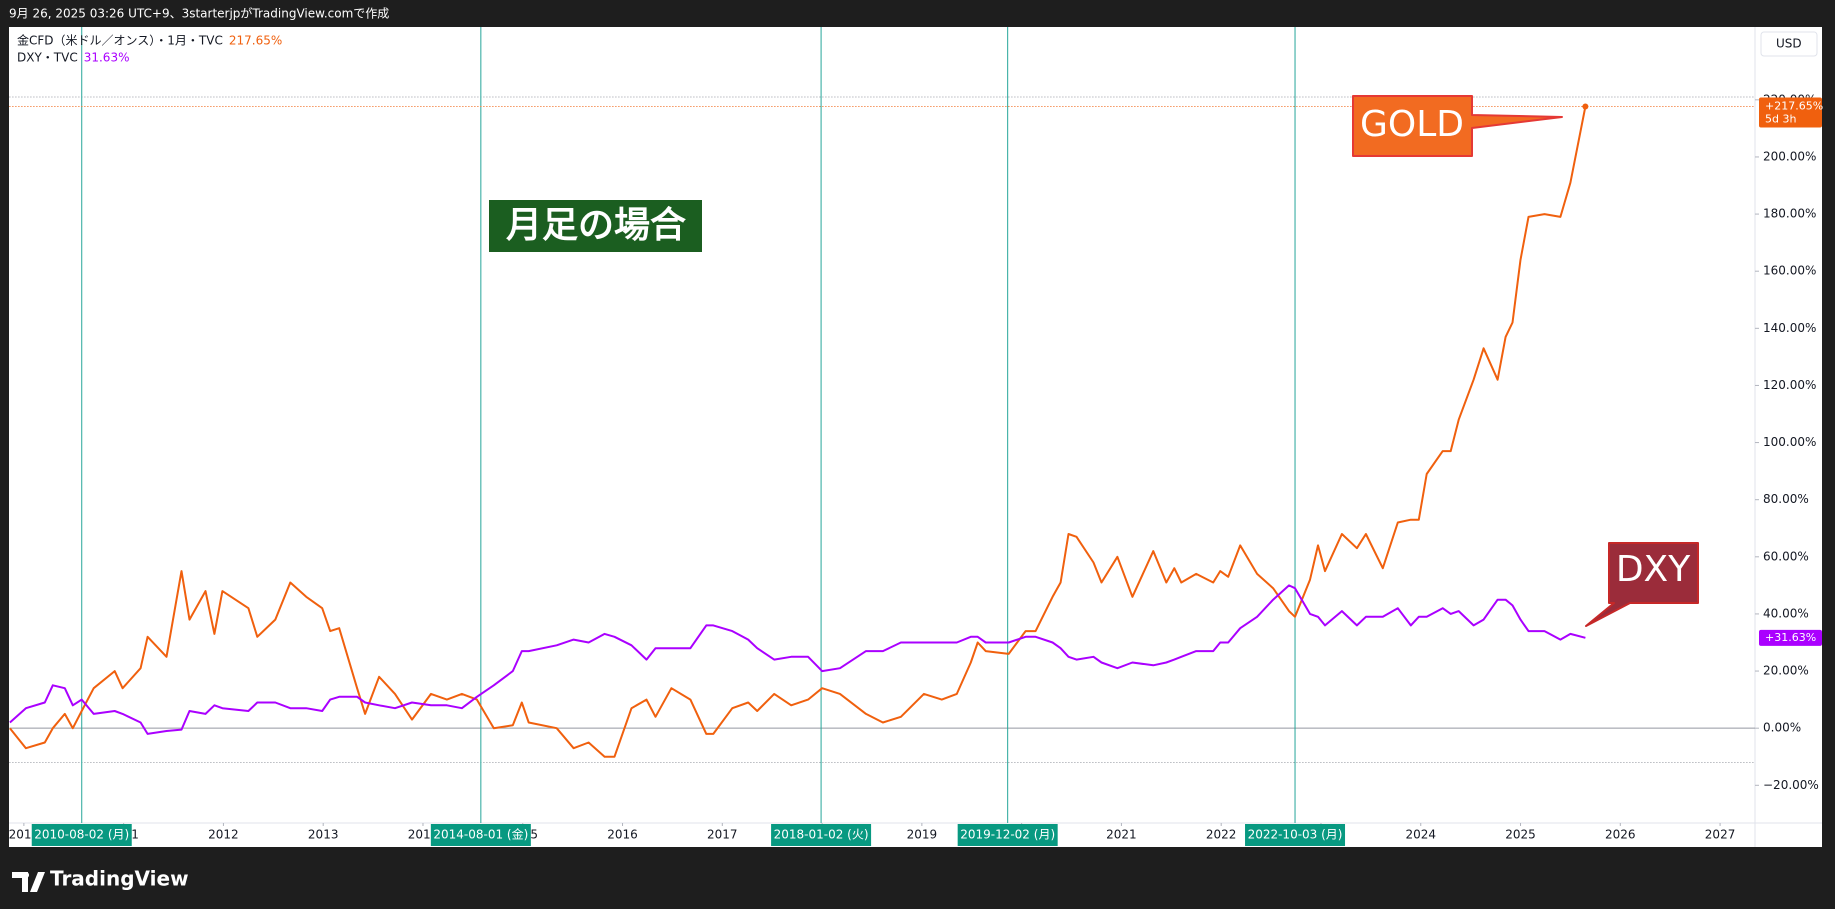  I want to click on gold-callout-text: GOLD, so click(1412, 124).